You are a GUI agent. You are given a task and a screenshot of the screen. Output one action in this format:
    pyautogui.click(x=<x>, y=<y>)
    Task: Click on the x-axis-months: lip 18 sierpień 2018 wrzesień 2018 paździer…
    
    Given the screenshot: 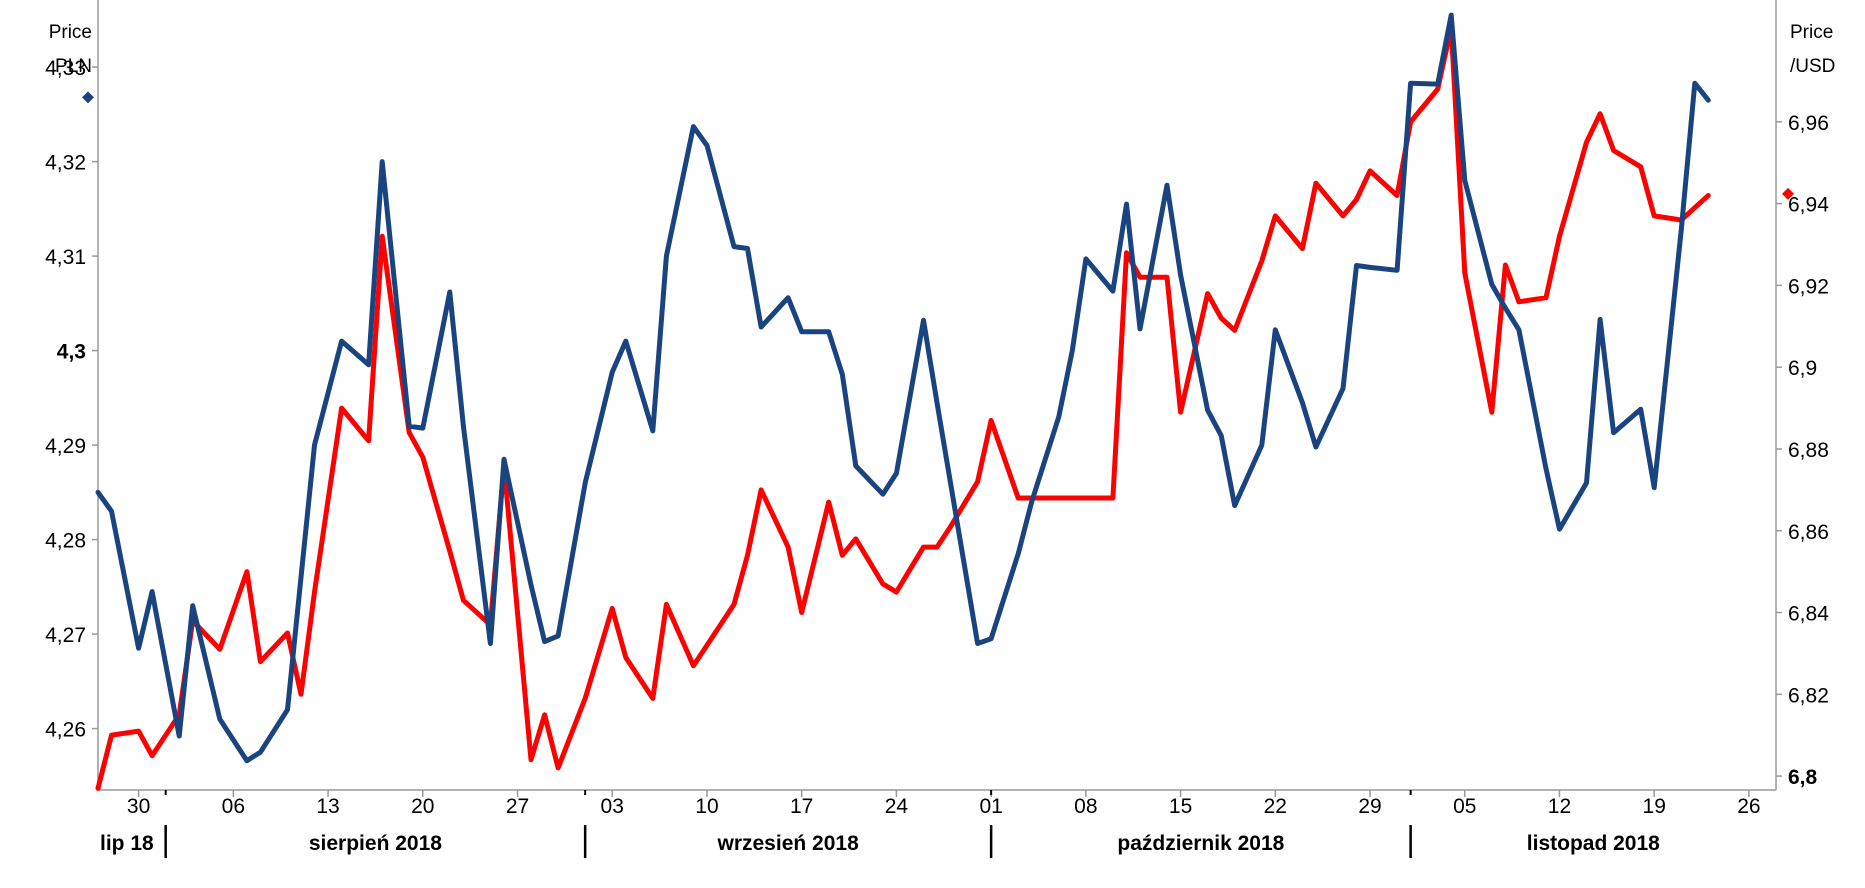 What is the action you would take?
    pyautogui.click(x=880, y=824)
    